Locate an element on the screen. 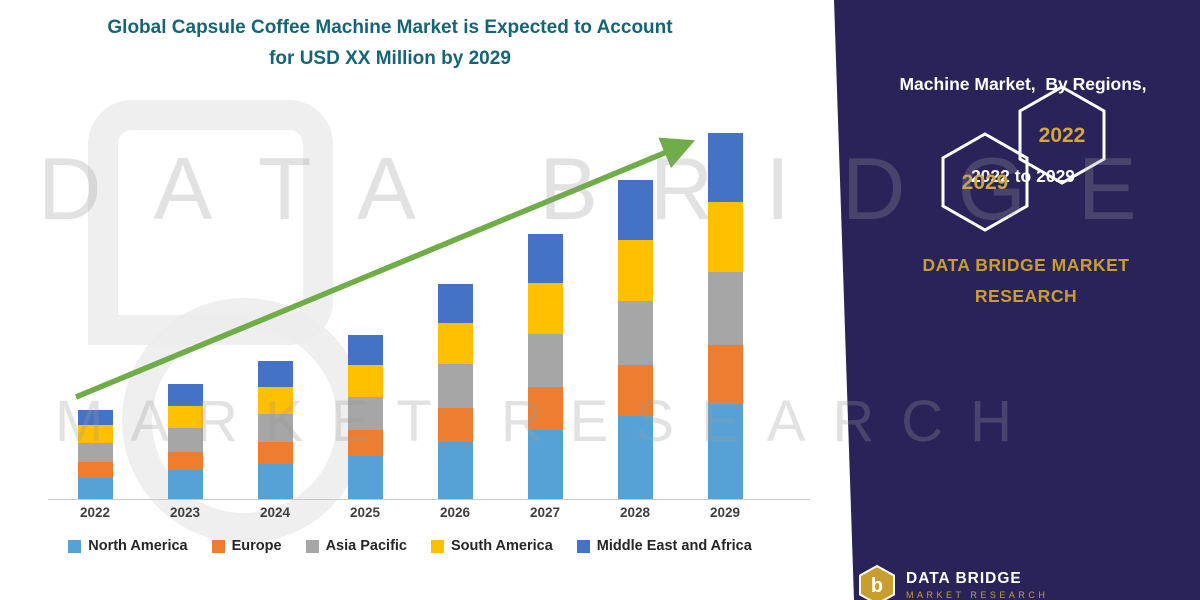 The height and width of the screenshot is (600, 1200). x-tick-label: 2026 is located at coordinates (455, 512).